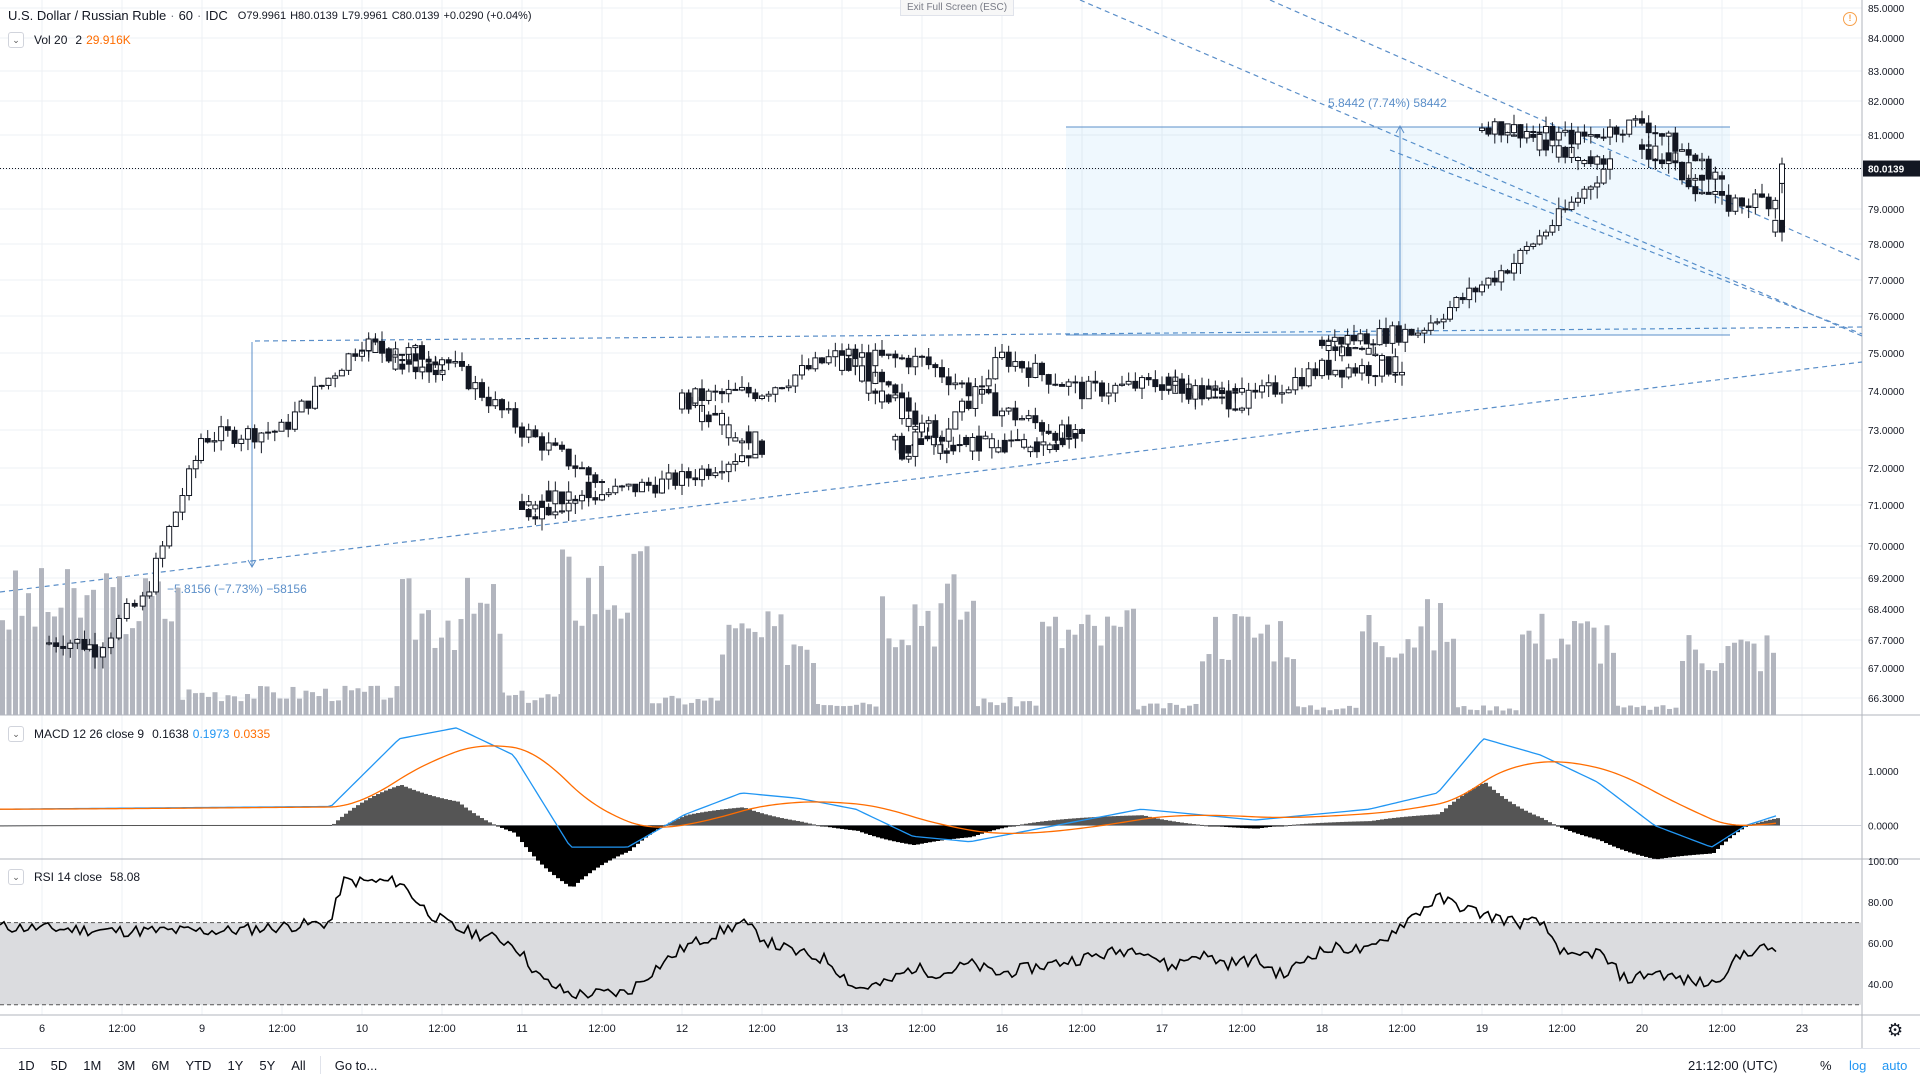 The image size is (1920, 1081). I want to click on auto-toggle: auto, so click(1895, 1065).